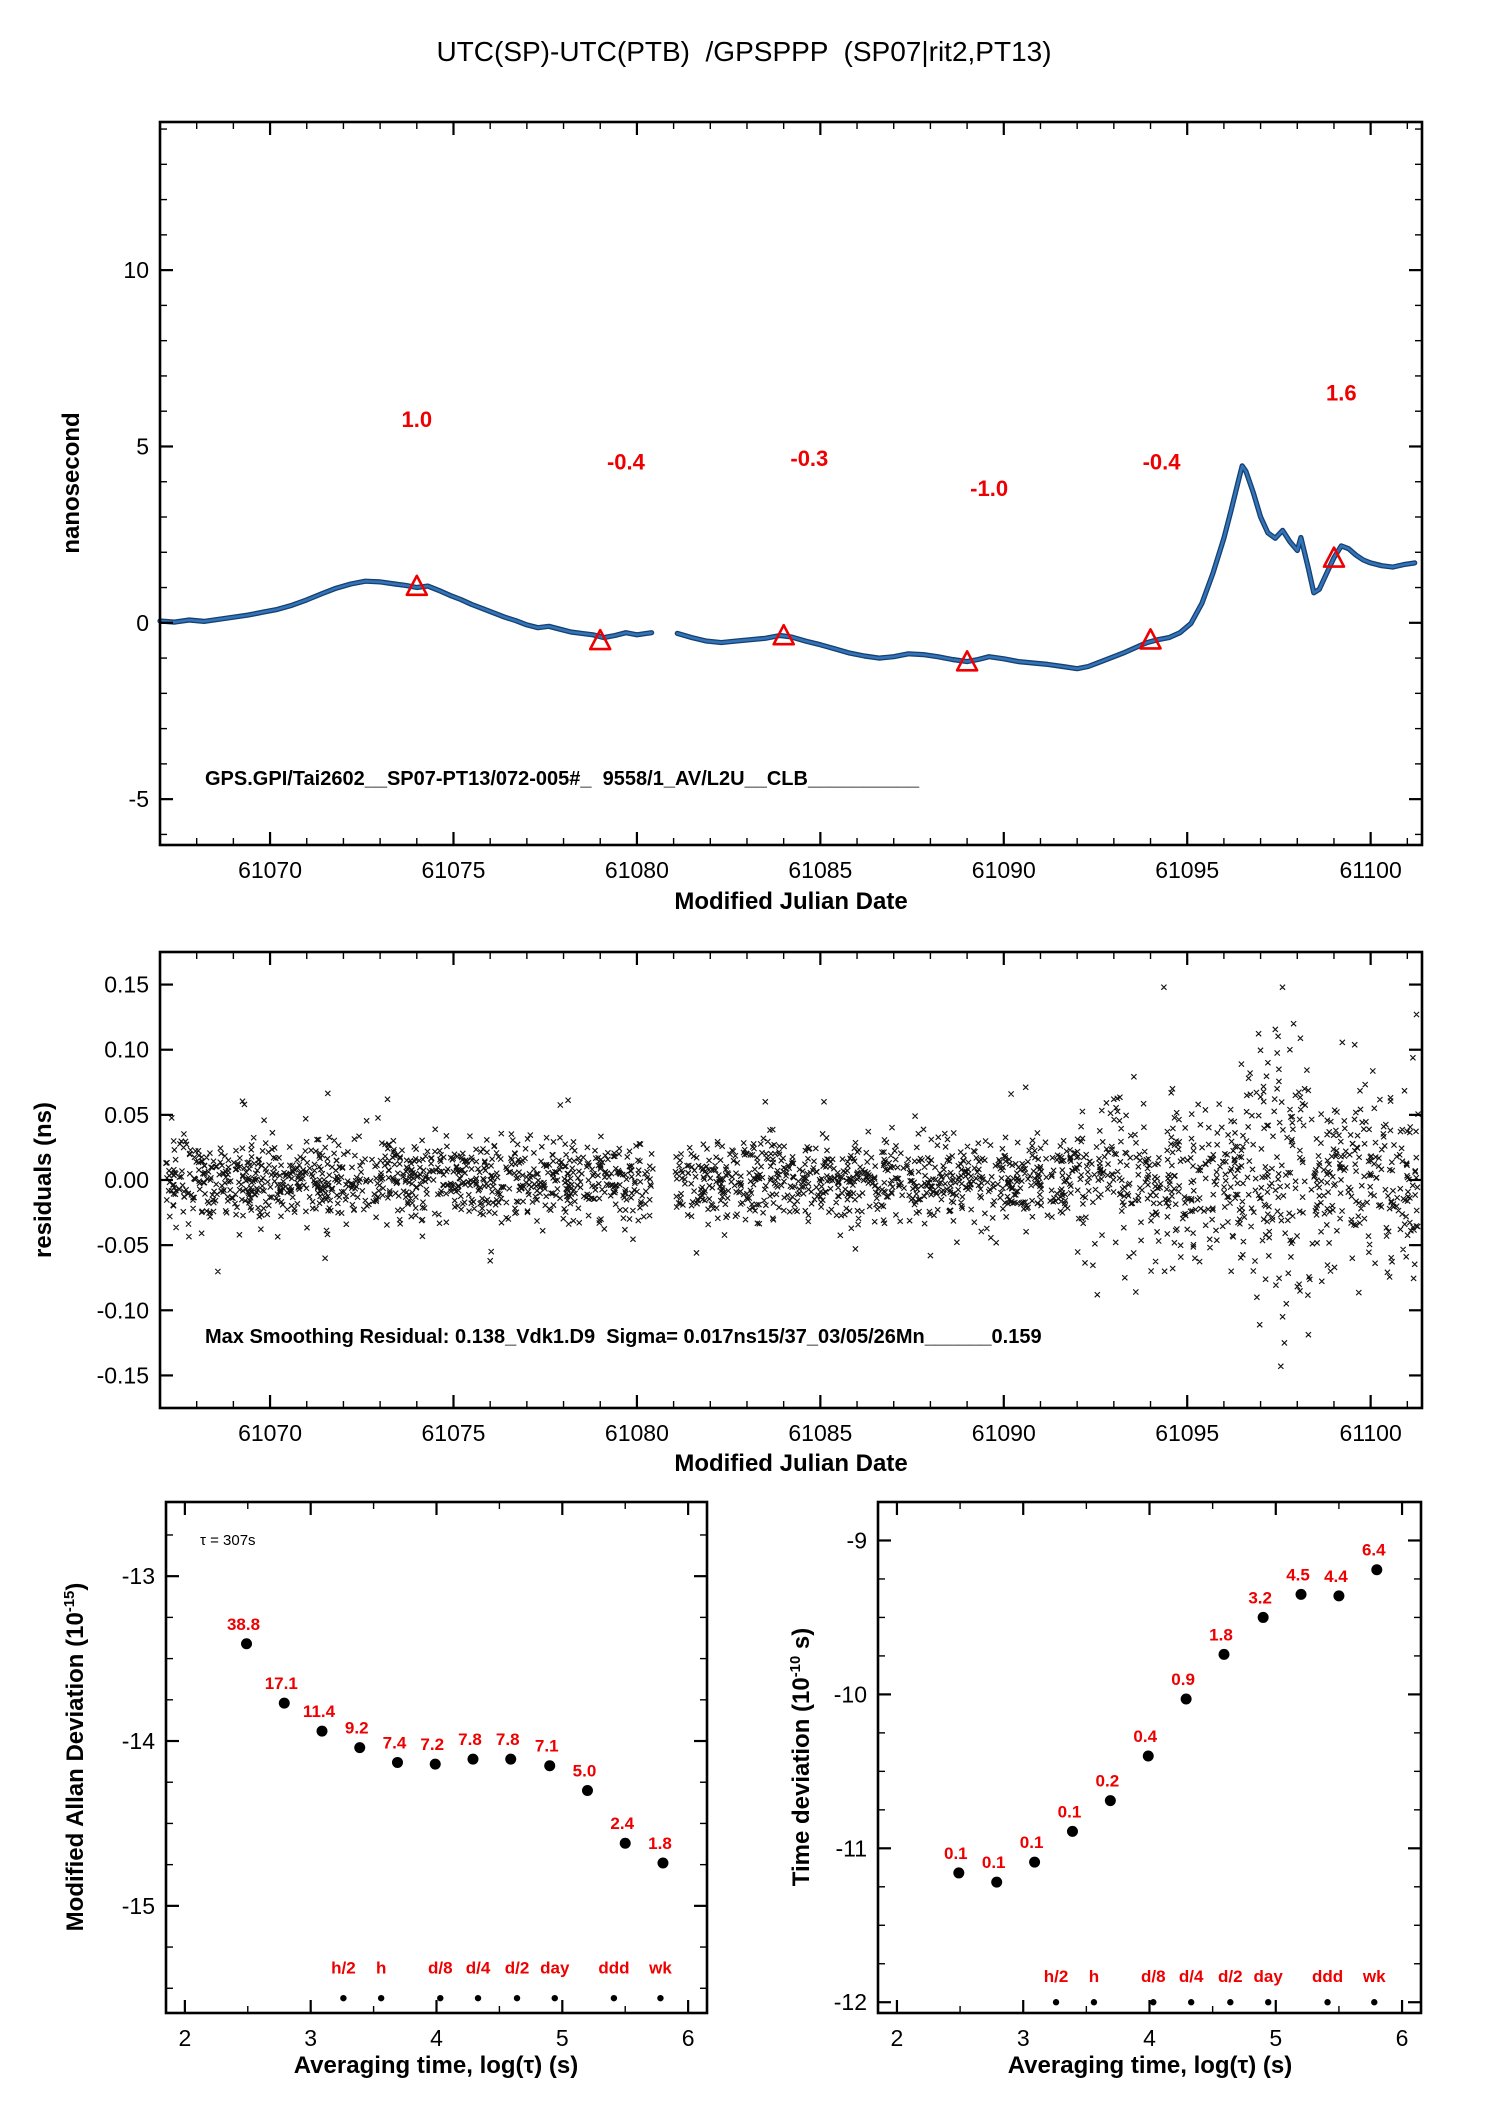  Describe the element at coordinates (857, 1540) in the screenshot. I see `svg-text: -9` at that location.